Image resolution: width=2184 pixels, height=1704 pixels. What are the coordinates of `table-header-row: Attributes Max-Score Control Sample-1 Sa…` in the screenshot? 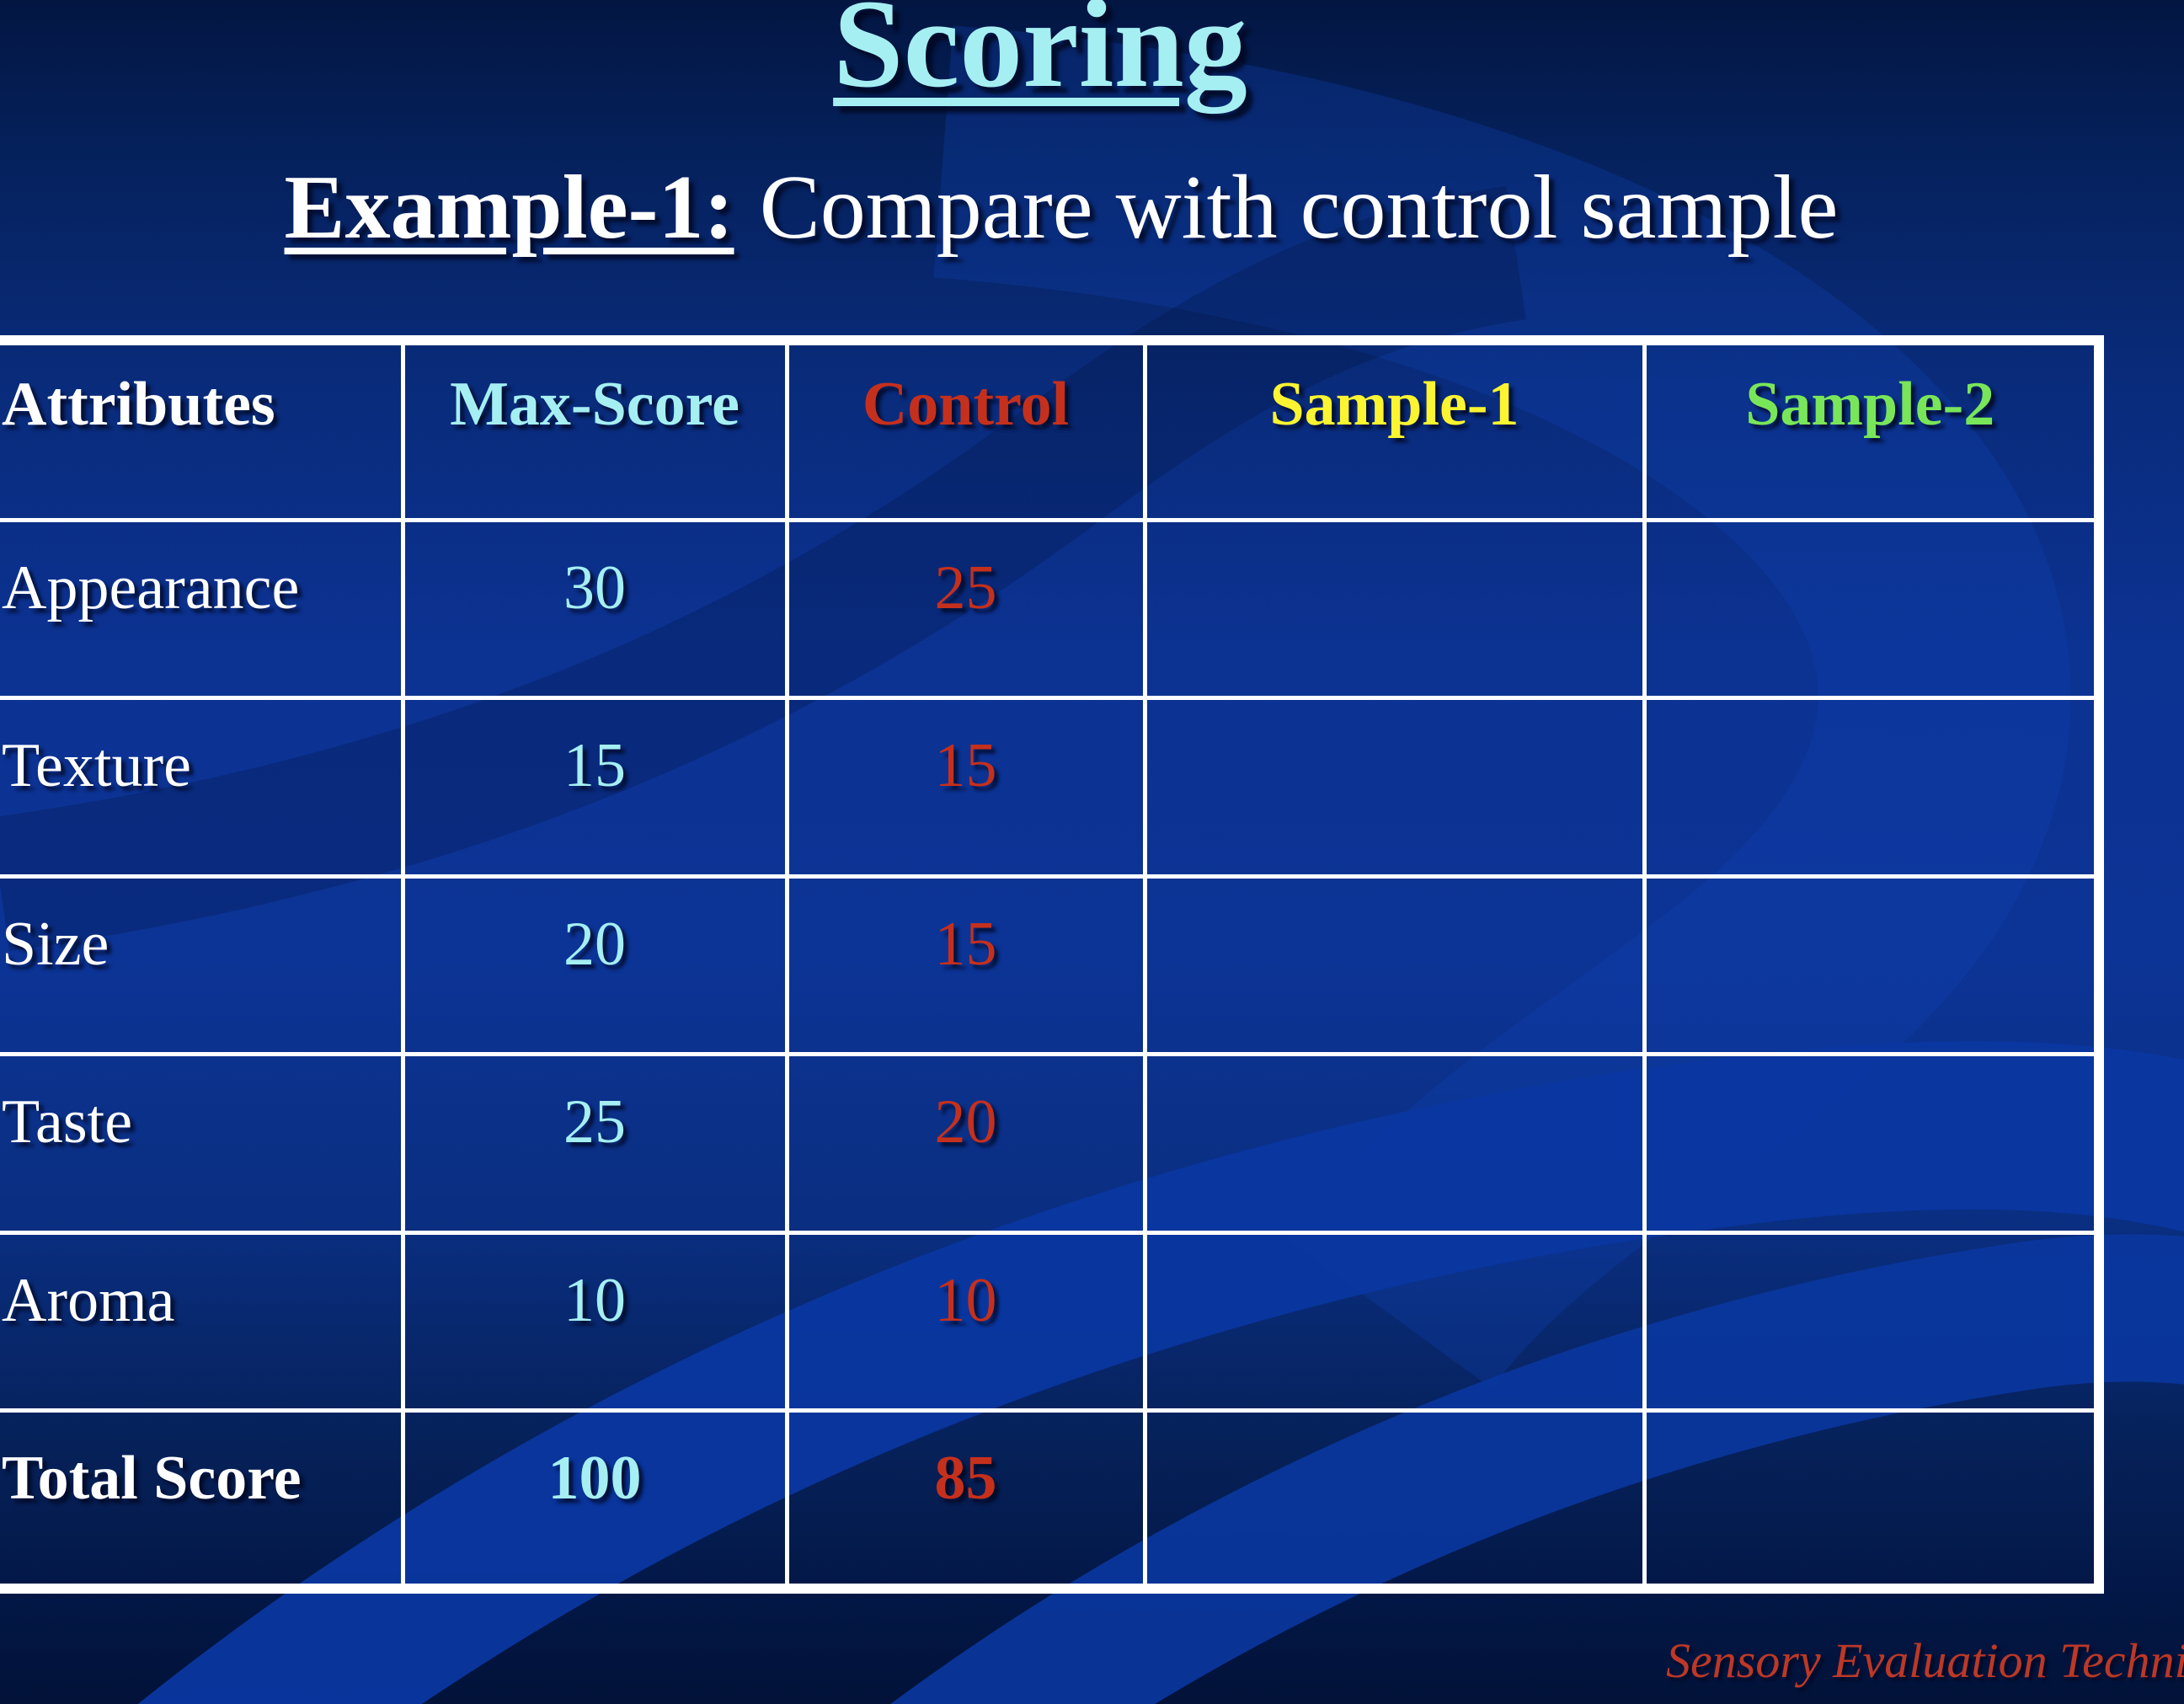 It's located at (1050, 430).